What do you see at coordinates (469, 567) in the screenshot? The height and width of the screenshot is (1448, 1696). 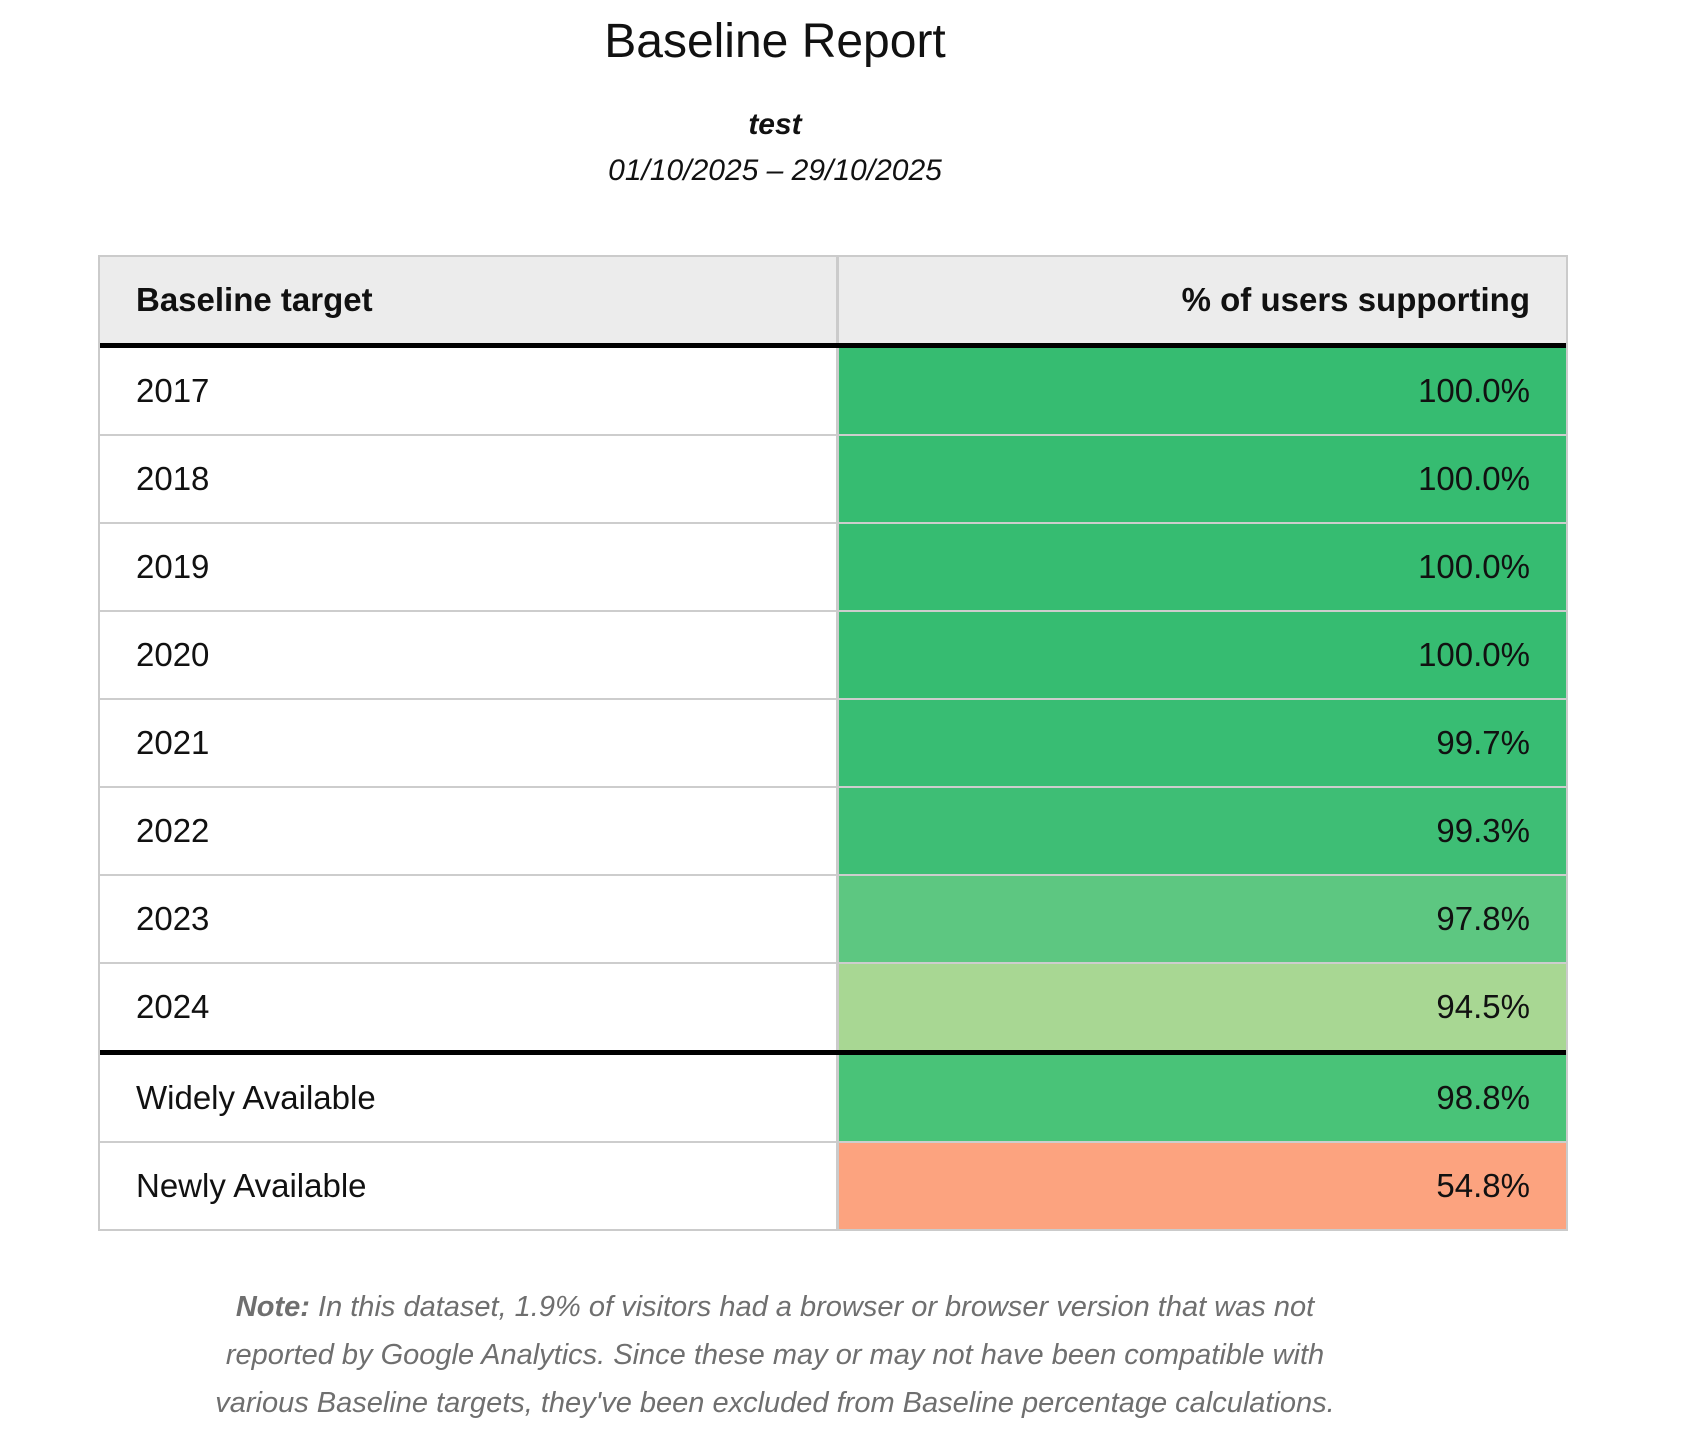 I see `target-cell: 2019` at bounding box center [469, 567].